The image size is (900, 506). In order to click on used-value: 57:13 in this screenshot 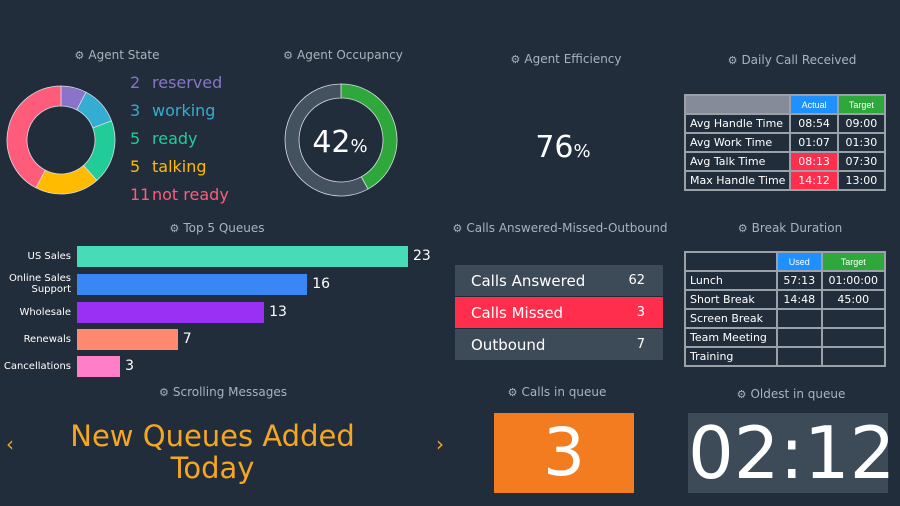, I will do `click(799, 280)`.